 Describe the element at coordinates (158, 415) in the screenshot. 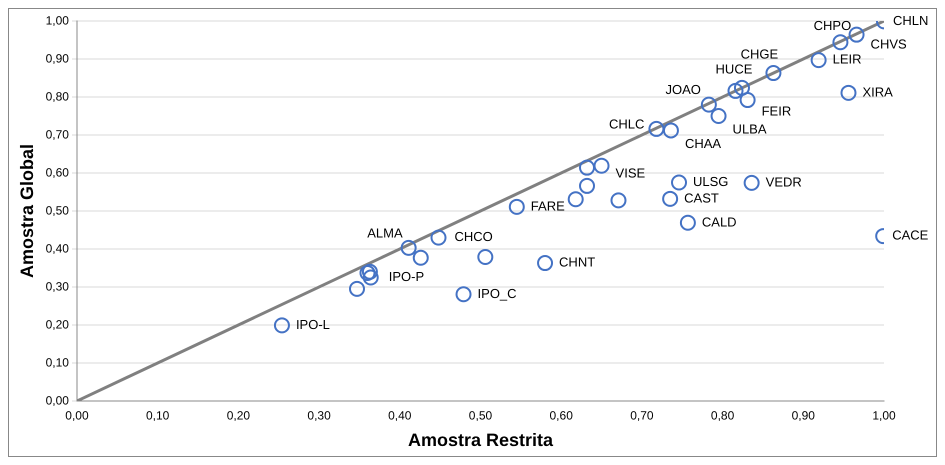

I see `x-tick-label: 0,10` at that location.